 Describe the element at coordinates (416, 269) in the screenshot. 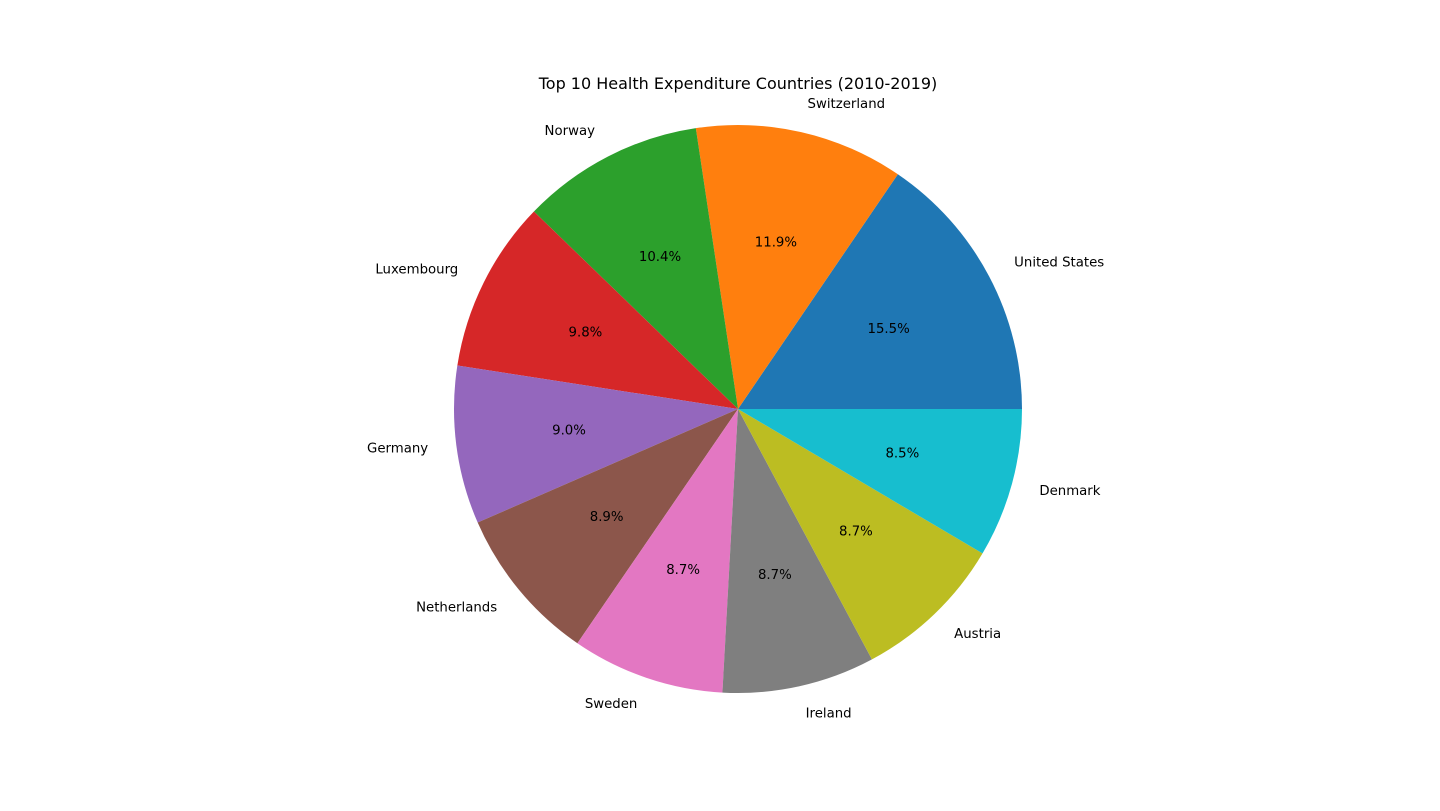

I see `slice-label-luxembourg: Luxembourg` at that location.